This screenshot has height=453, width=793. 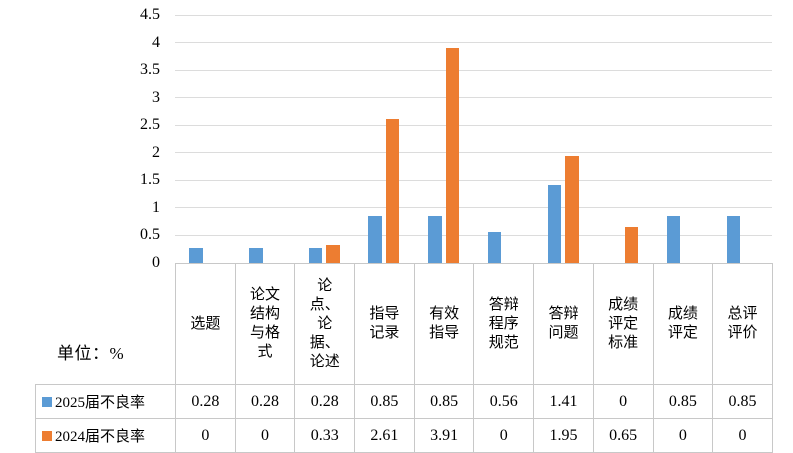 I want to click on series-name: 2025届不良率, so click(x=100, y=403).